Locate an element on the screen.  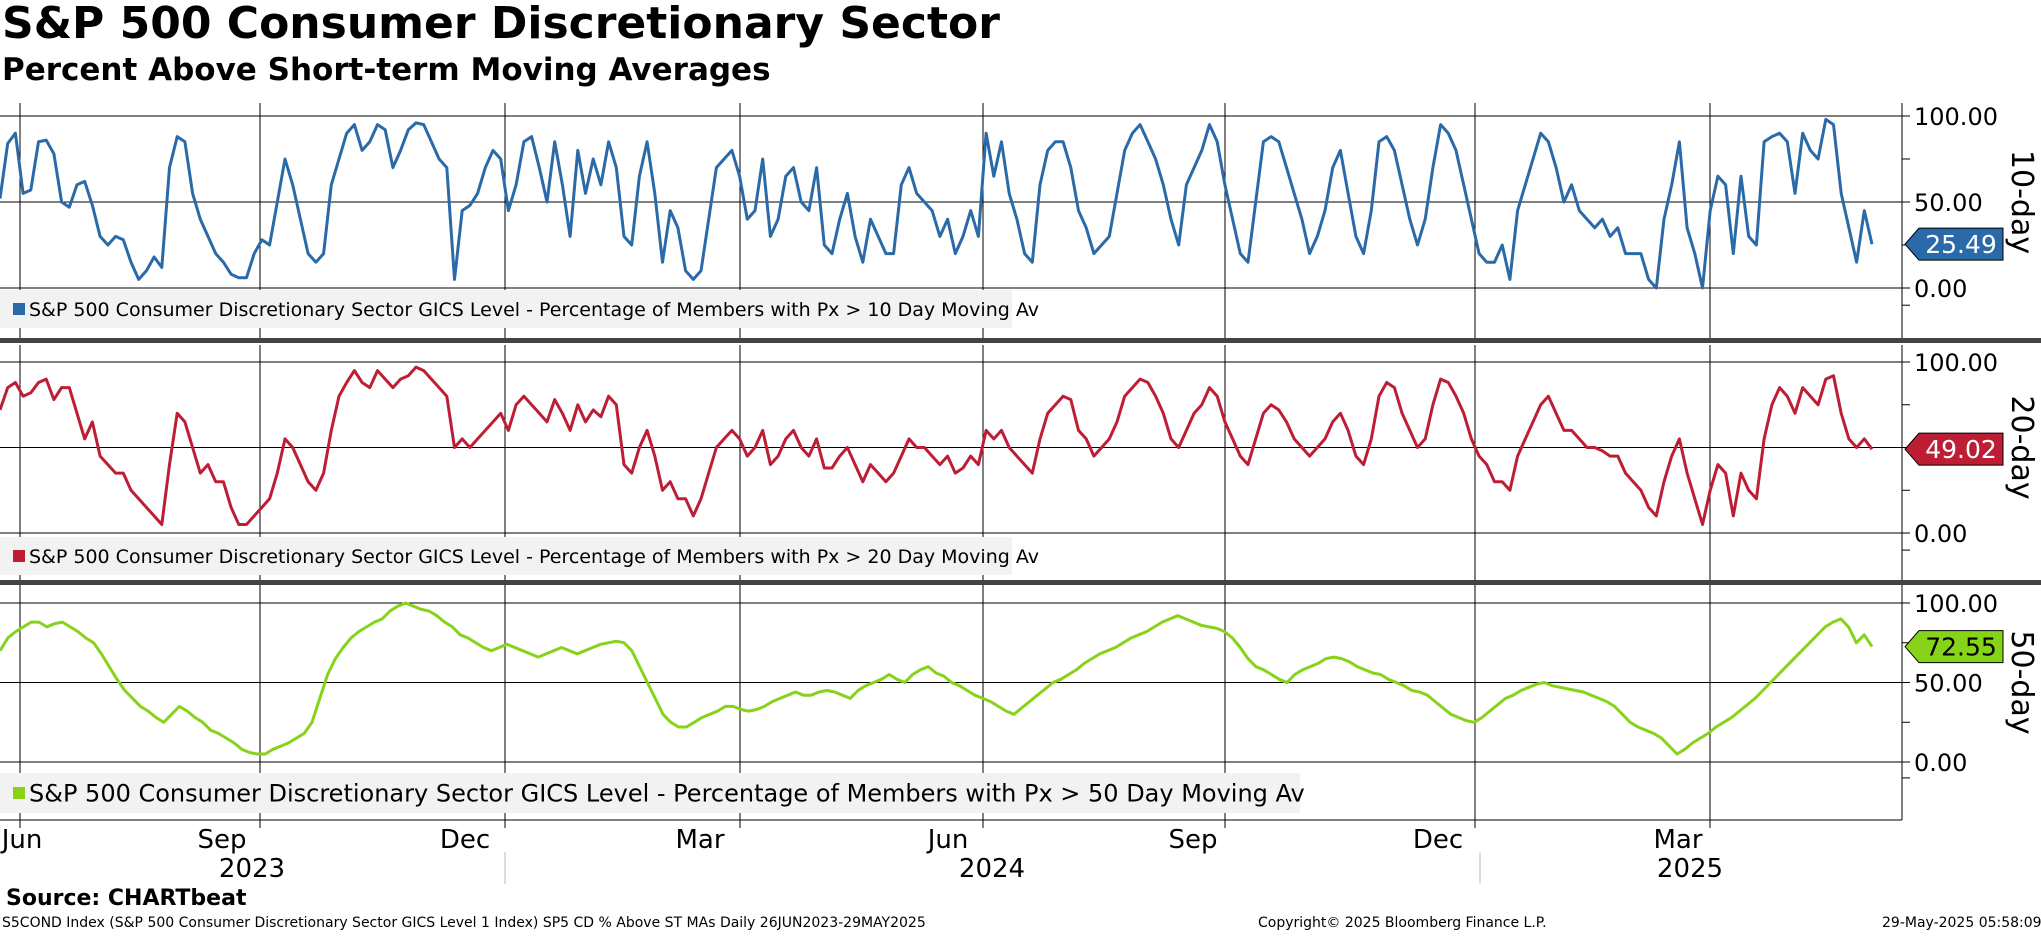
copyright-notice: Copyright© 2025 Bloomberg Finance L.P. is located at coordinates (1402, 923).